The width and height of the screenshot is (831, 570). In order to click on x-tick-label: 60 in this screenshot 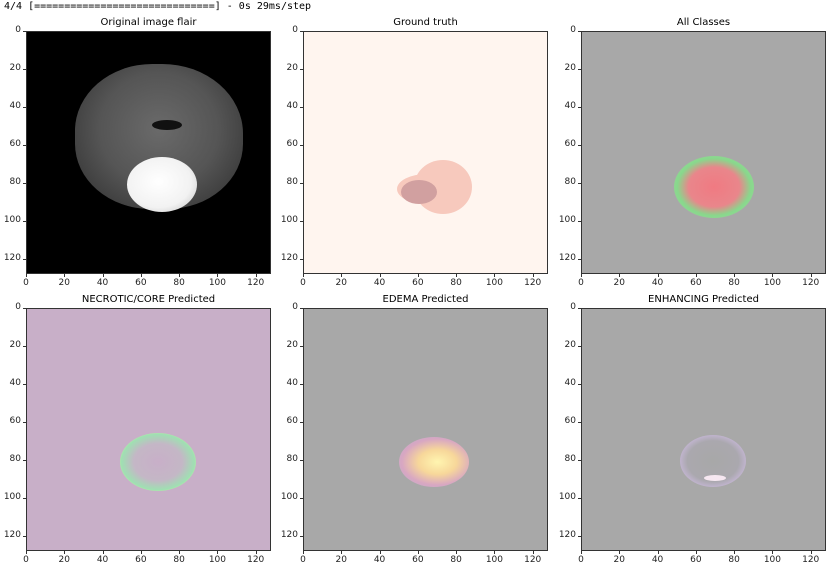, I will do `click(141, 560)`.